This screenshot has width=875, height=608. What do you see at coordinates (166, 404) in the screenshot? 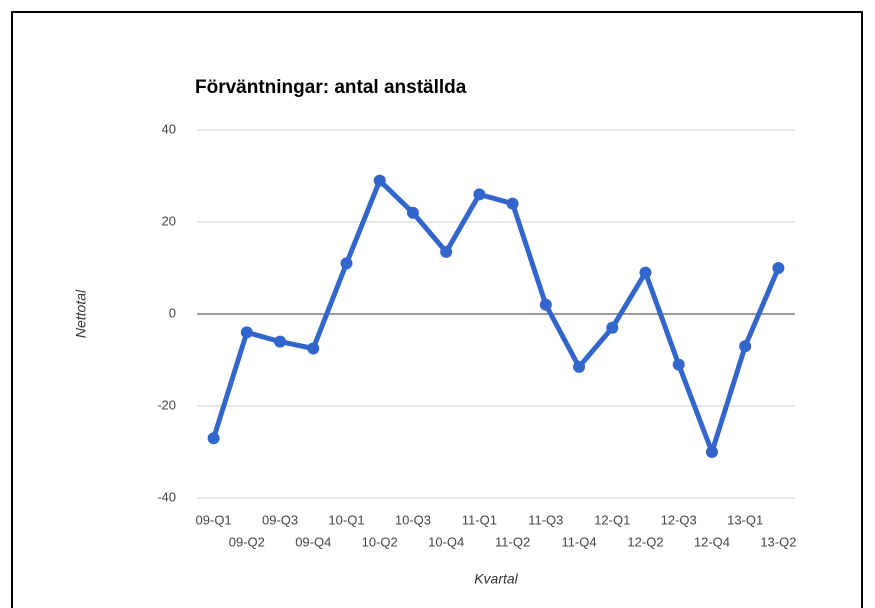
I see `y-tick-label: -20` at bounding box center [166, 404].